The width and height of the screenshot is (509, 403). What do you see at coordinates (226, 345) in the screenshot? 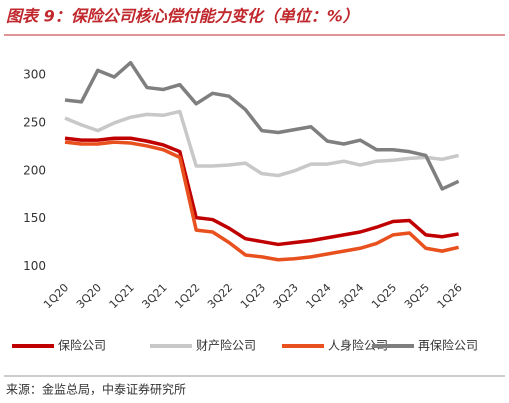
I see `legend-label: 财产险公司` at bounding box center [226, 345].